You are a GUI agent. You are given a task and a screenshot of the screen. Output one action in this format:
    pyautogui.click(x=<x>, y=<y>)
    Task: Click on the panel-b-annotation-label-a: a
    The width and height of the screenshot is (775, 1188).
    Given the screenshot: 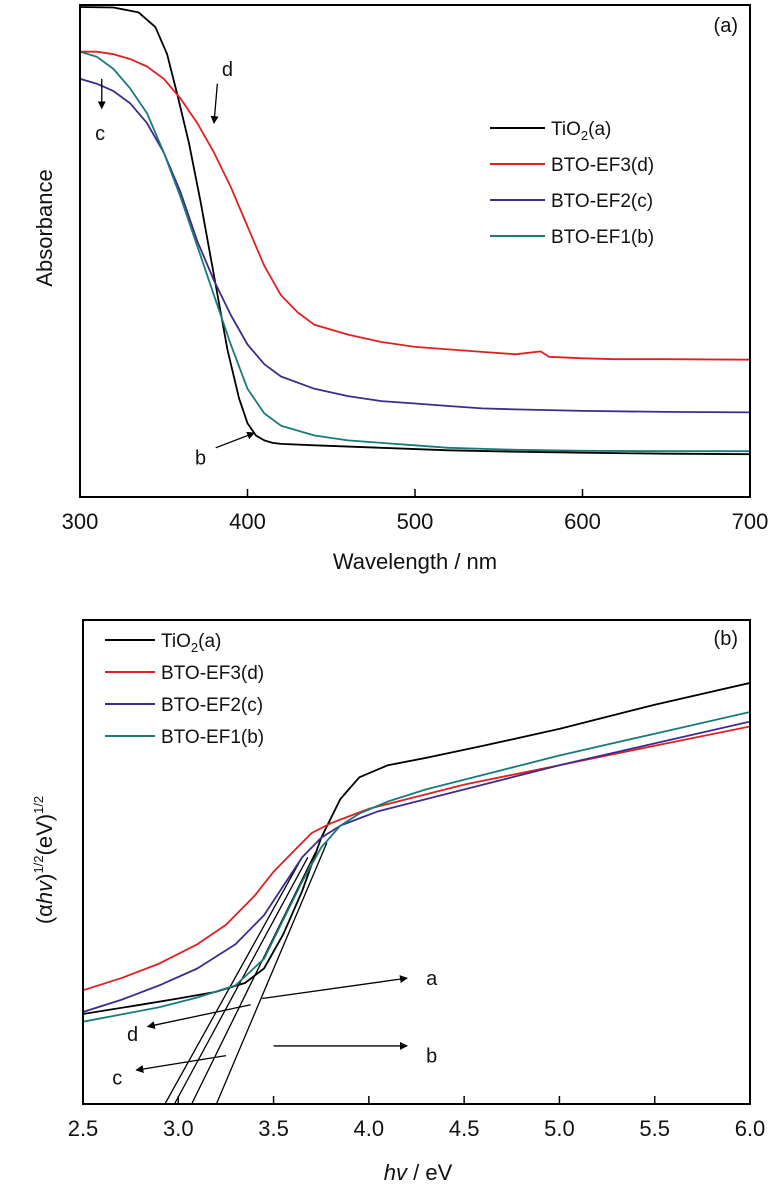 What is the action you would take?
    pyautogui.click(x=432, y=979)
    